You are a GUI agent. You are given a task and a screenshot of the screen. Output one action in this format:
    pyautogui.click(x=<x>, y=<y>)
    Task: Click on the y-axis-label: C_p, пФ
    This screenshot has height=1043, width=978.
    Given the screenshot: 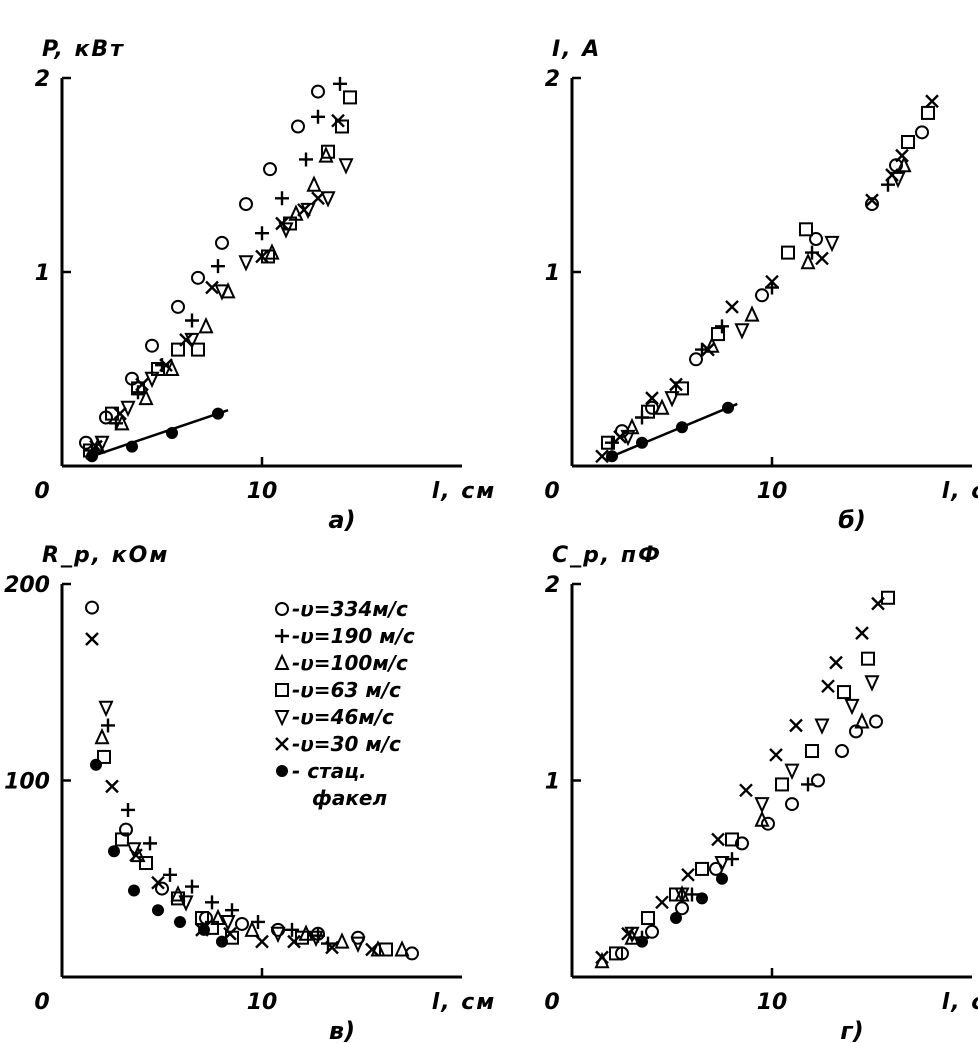 What is the action you would take?
    pyautogui.click(x=607, y=555)
    